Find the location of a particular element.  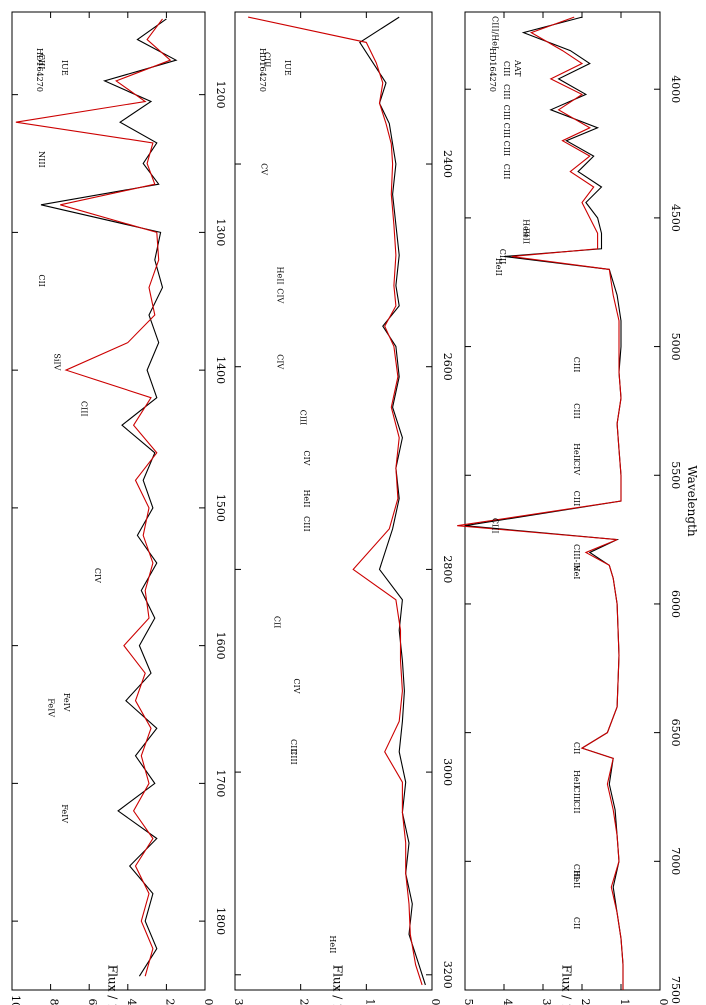

y-tick-label: 6 is located at coordinates (92, 1002).